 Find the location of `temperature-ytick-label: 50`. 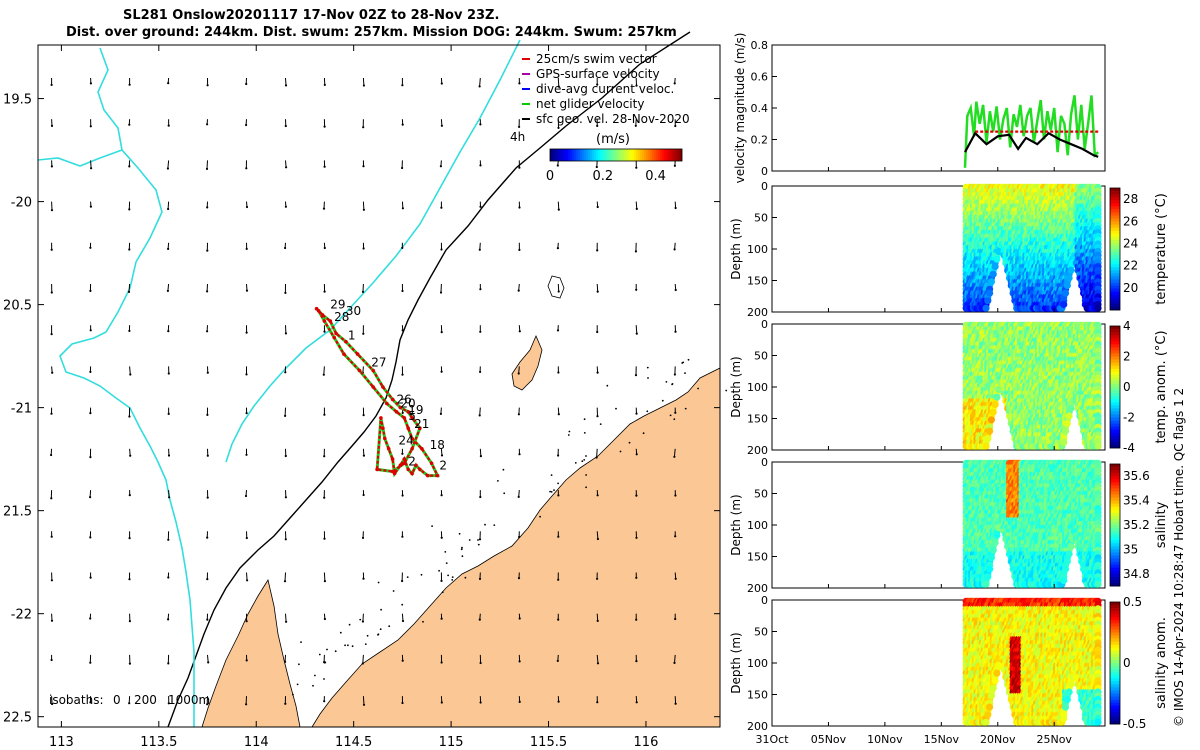

temperature-ytick-label: 50 is located at coordinates (761, 218).